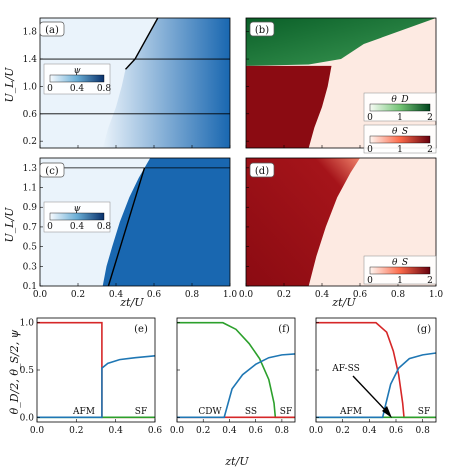 This screenshot has width=474, height=474. I want to click on annotations: AFM SF CDW SS SF AF-SS AFM SF, so click(251, 391).